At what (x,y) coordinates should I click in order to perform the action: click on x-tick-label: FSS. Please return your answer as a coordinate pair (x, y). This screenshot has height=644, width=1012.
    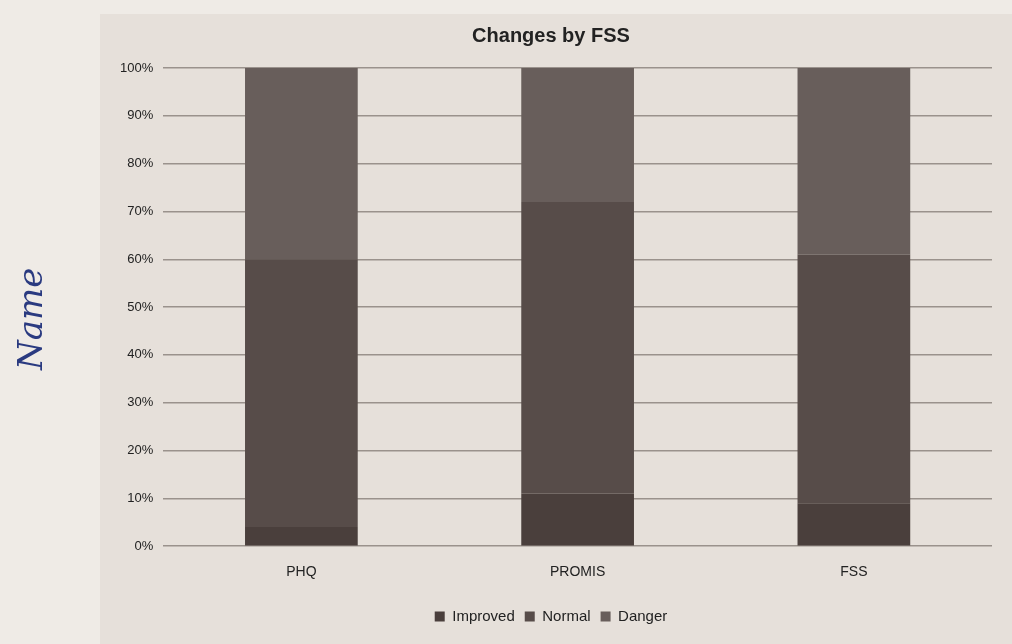
    Looking at the image, I should click on (854, 571).